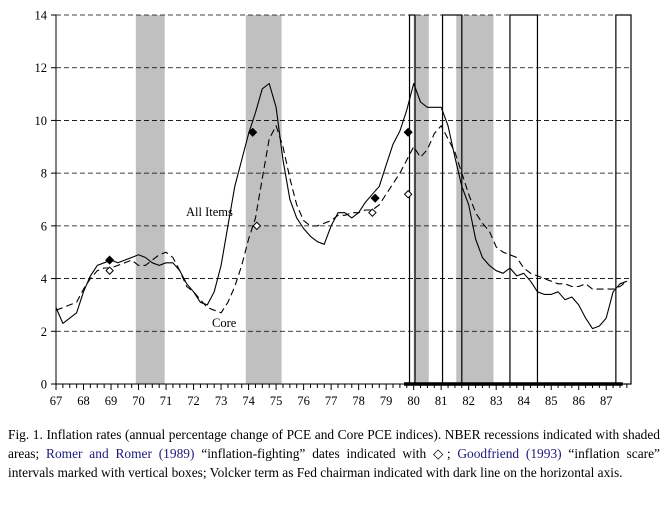 This screenshot has height=505, width=671. I want to click on x-tick-label: 72, so click(193, 399).